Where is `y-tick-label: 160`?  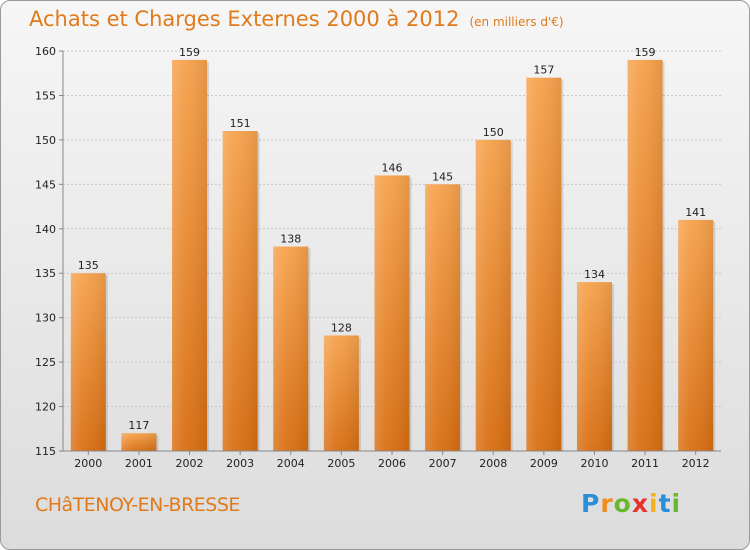 y-tick-label: 160 is located at coordinates (45, 51).